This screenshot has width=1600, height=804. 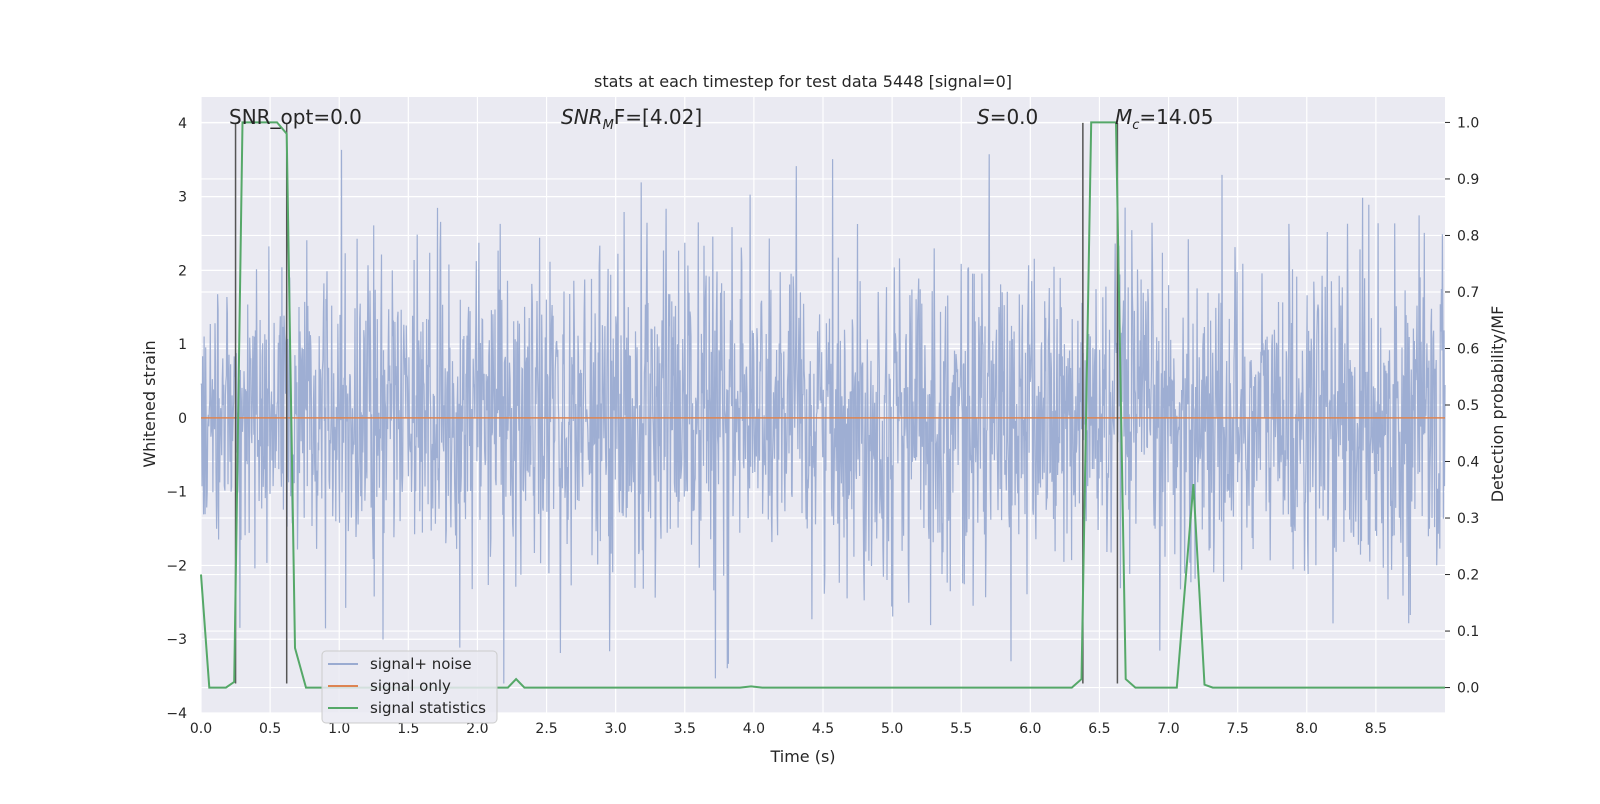 I want to click on x-tick-label: 1.0, so click(x=339, y=729).